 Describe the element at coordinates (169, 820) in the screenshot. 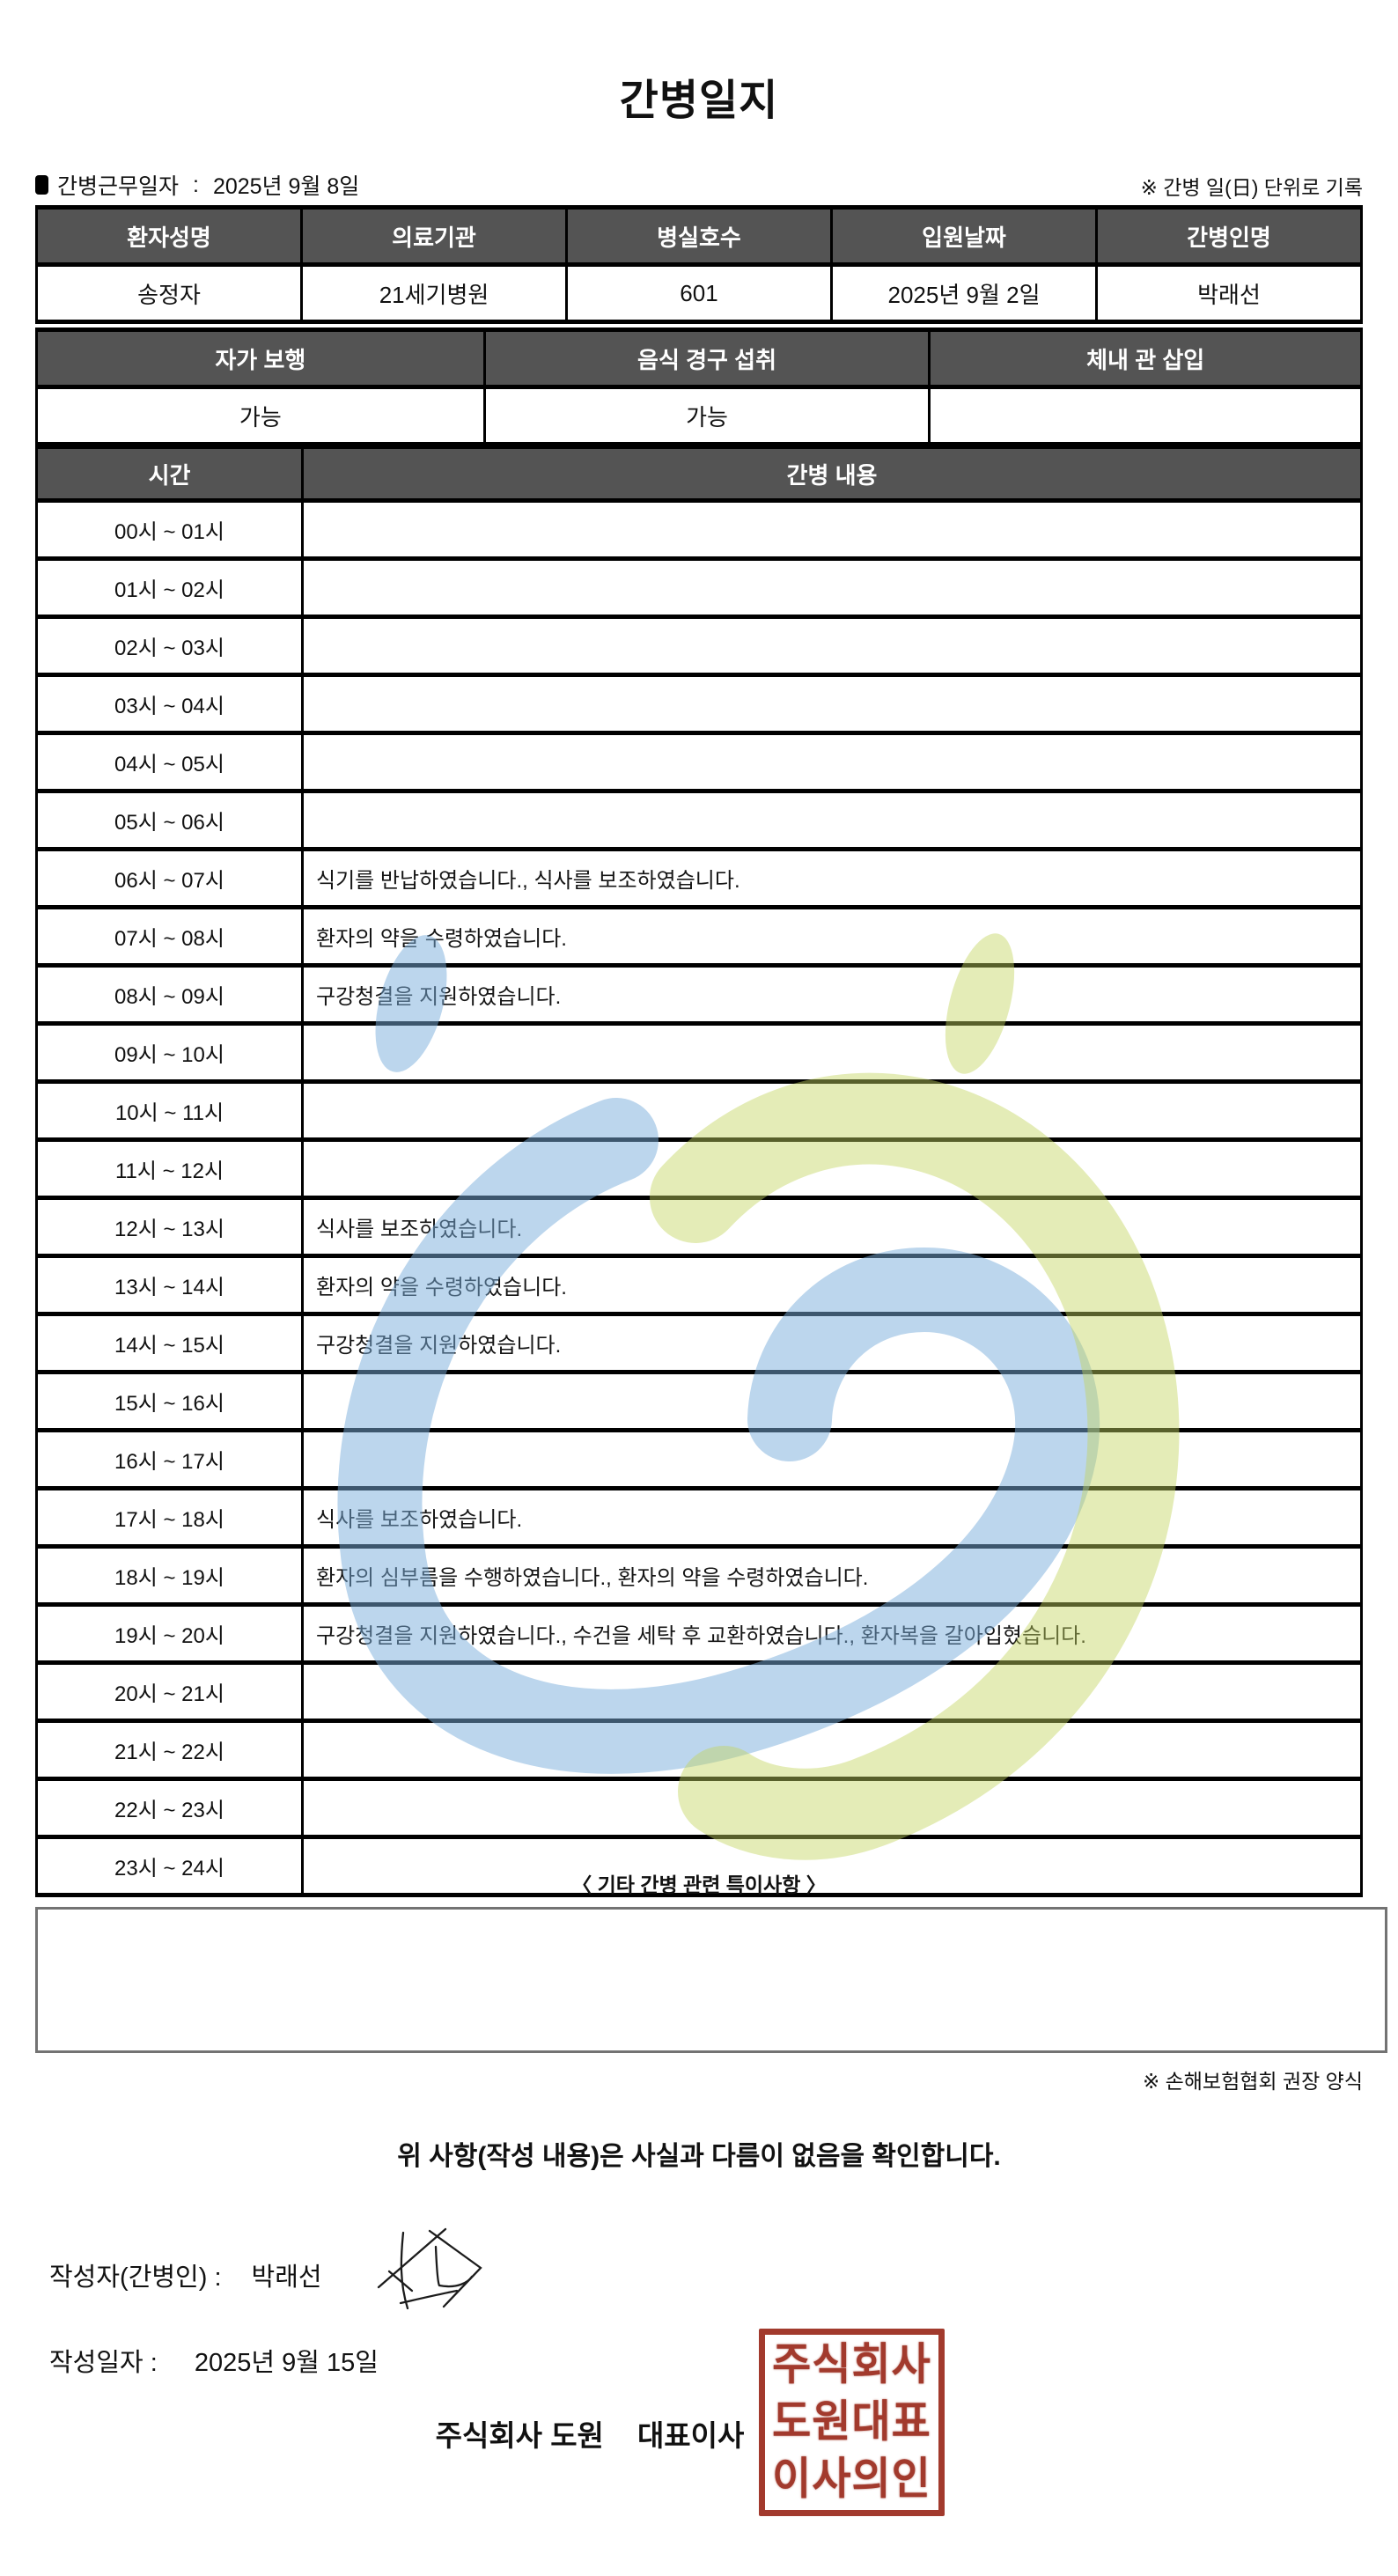

I see `care-time: 05시 ~ 06시` at that location.